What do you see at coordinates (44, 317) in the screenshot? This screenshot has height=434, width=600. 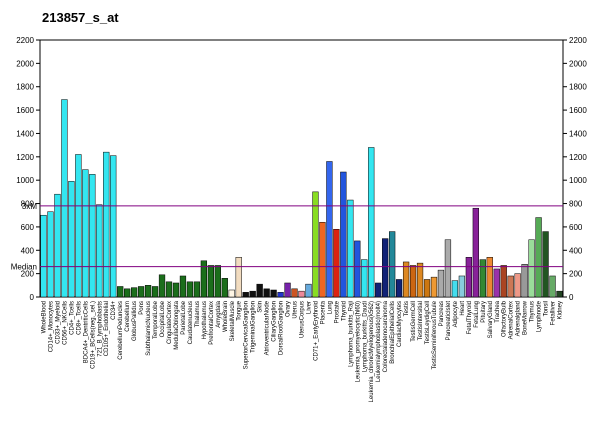 I see `x-tick-label: WholeBlood` at bounding box center [44, 317].